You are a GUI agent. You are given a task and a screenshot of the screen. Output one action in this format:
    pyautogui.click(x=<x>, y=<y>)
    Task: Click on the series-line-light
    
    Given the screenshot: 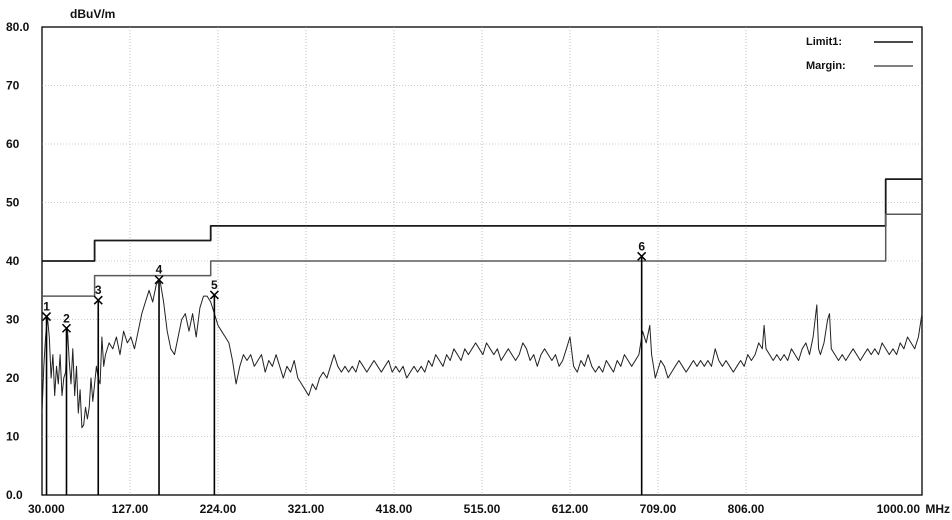 What is the action you would take?
    pyautogui.click(x=482, y=255)
    